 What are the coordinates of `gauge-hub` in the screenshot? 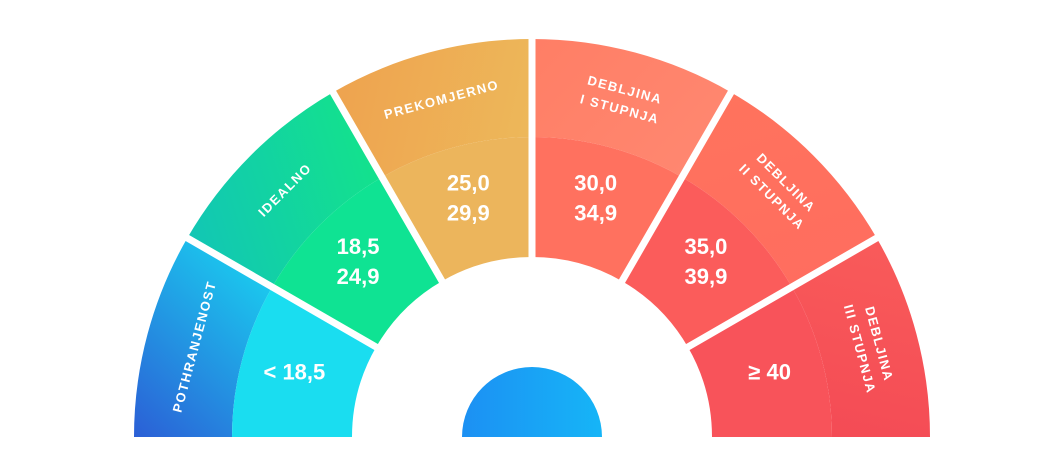 It's located at (532, 402).